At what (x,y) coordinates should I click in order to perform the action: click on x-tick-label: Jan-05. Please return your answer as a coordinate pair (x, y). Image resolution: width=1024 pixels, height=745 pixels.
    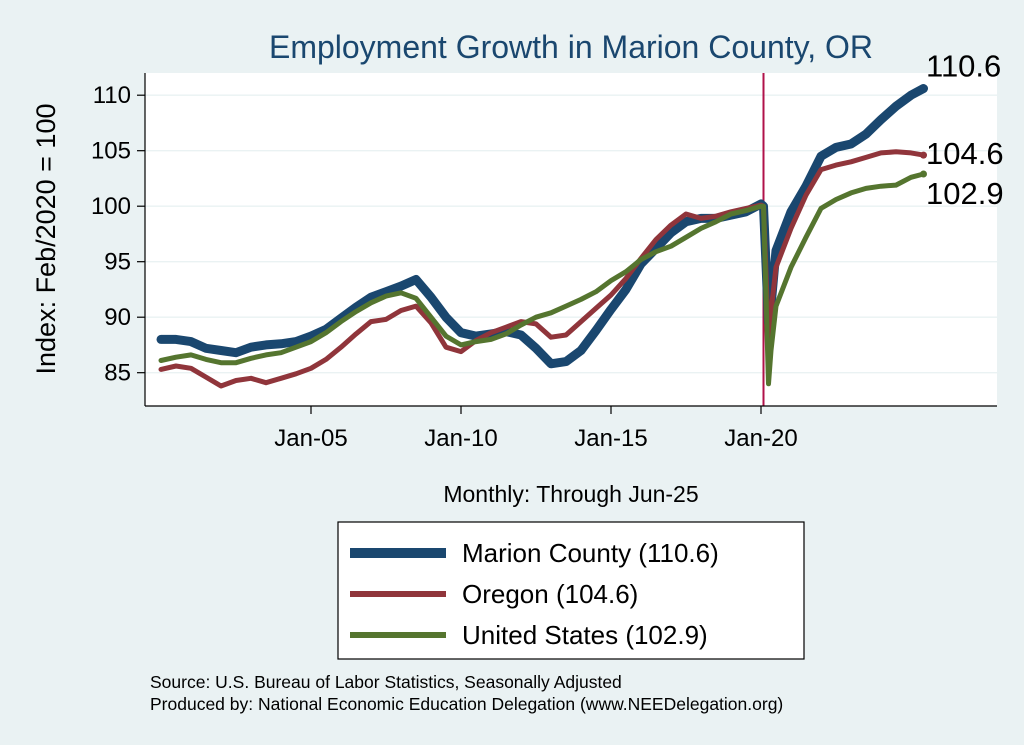
    Looking at the image, I should click on (310, 438).